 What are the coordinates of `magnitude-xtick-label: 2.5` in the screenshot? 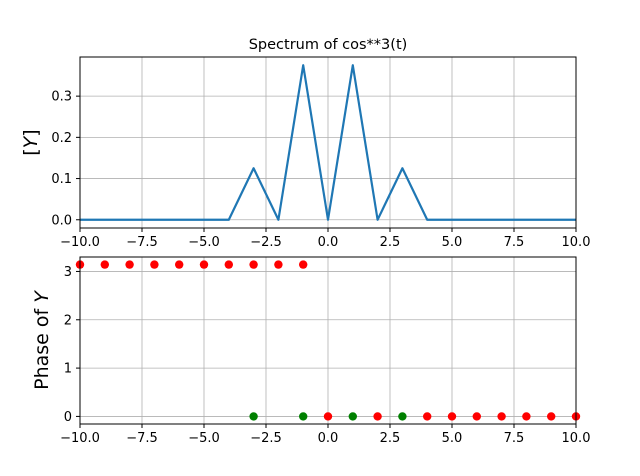 It's located at (390, 242).